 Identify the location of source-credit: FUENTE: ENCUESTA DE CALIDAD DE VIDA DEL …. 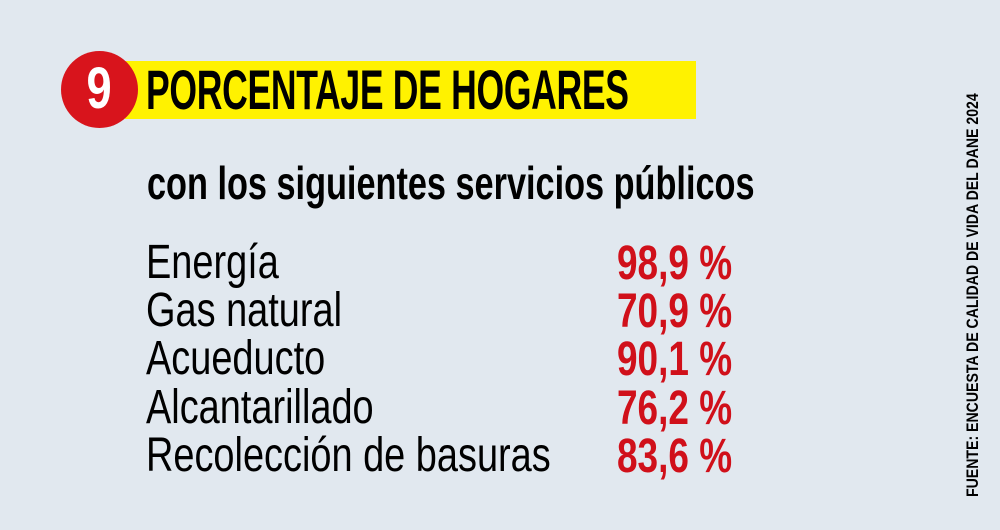
(972, 295).